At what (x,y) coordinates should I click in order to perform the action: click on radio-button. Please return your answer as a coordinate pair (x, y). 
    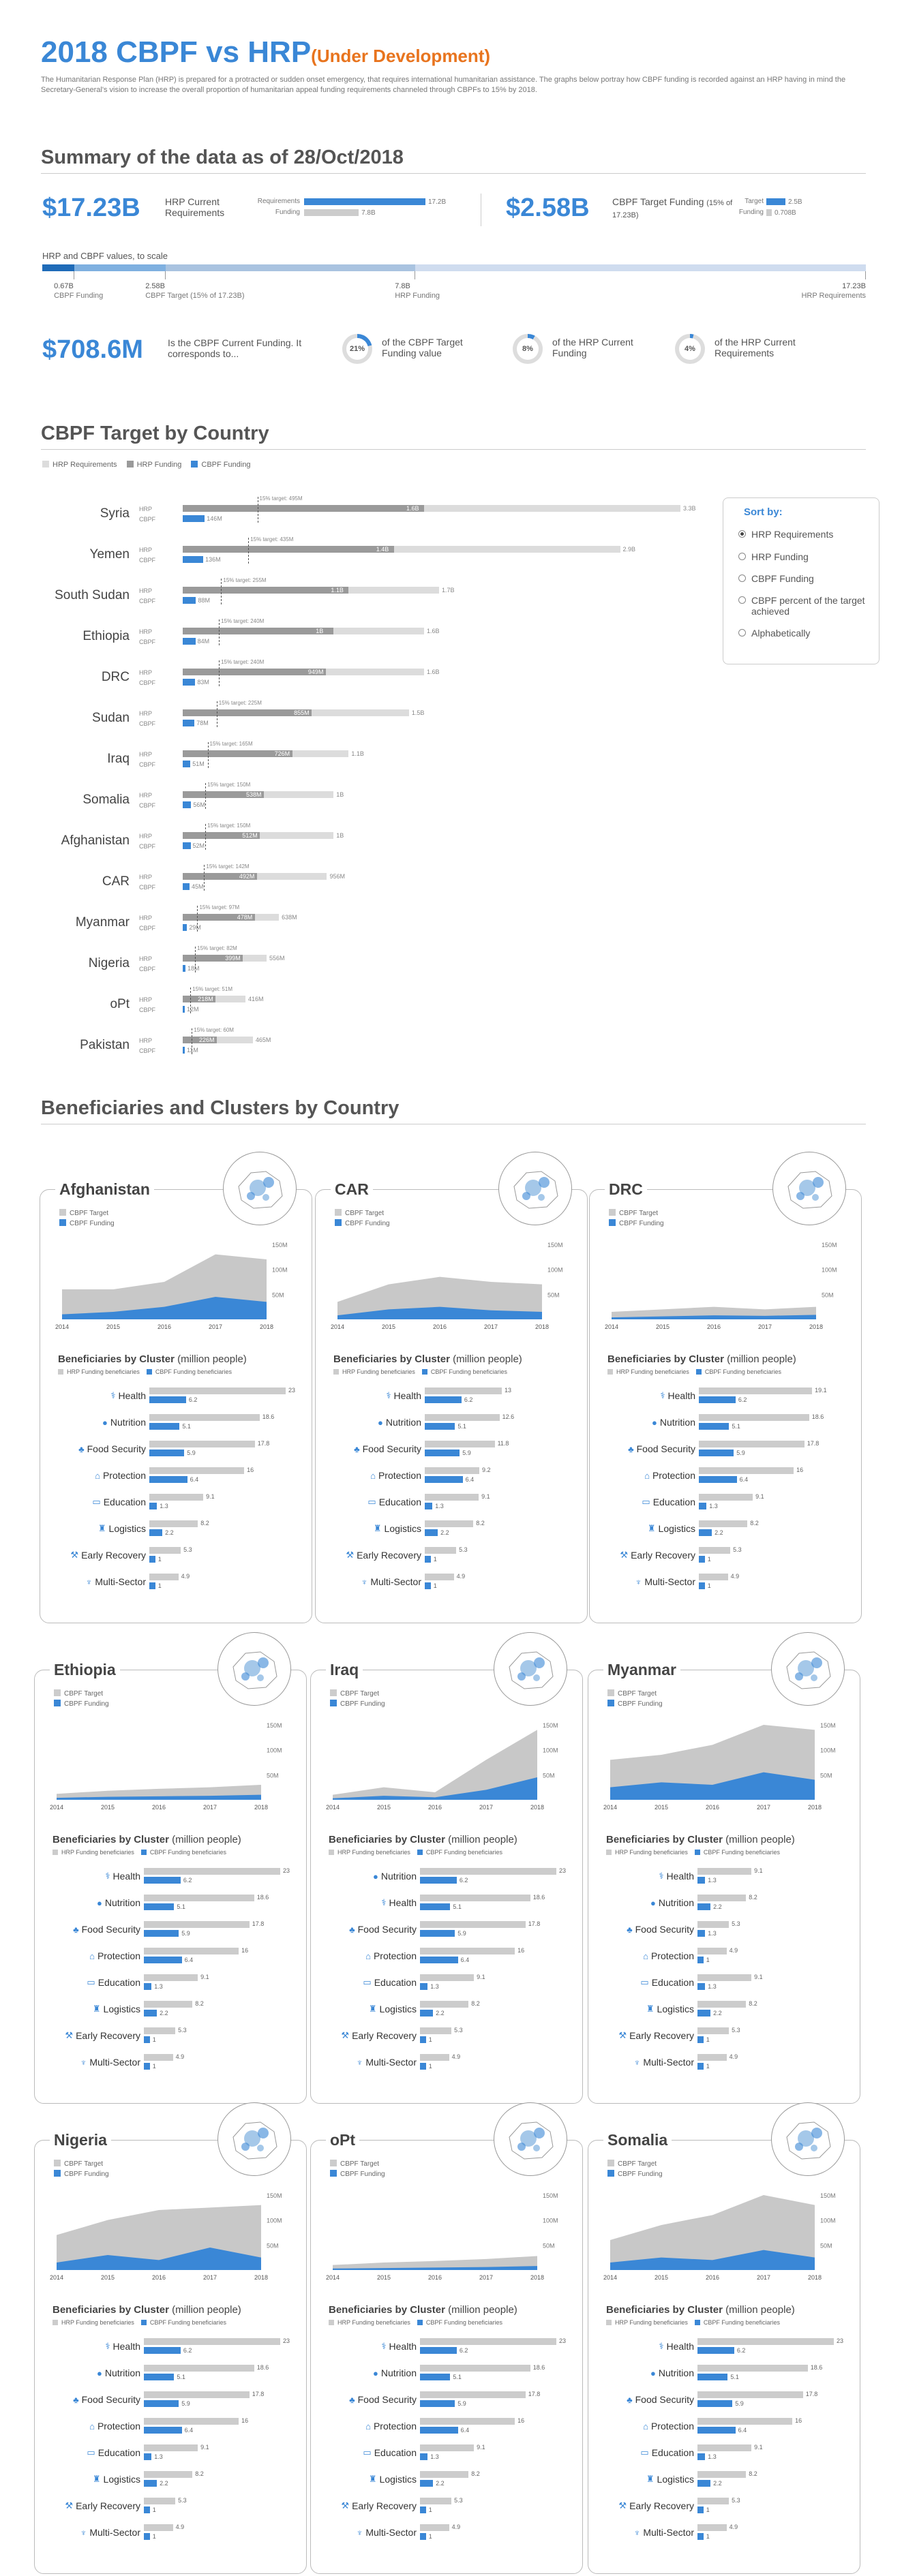
    Looking at the image, I should click on (742, 556).